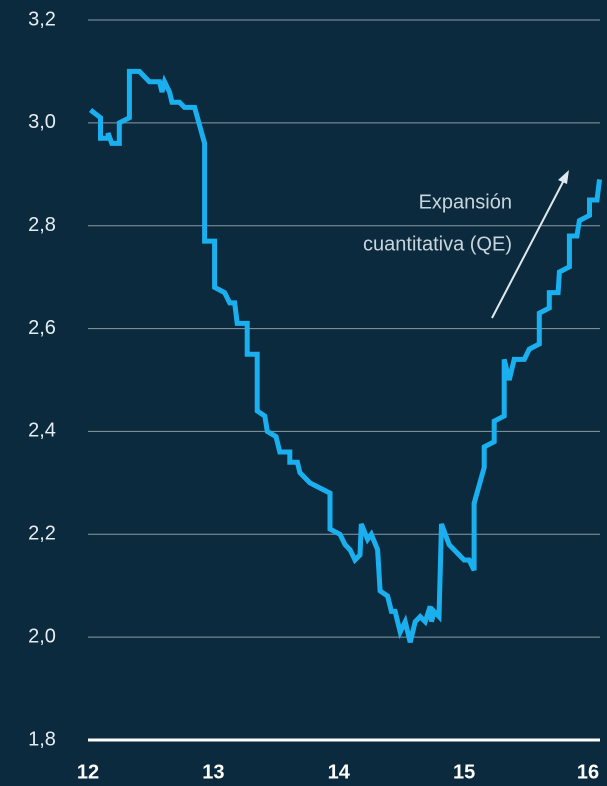 This screenshot has height=786, width=607. I want to click on y-tick-label: 2,8, so click(42, 225).